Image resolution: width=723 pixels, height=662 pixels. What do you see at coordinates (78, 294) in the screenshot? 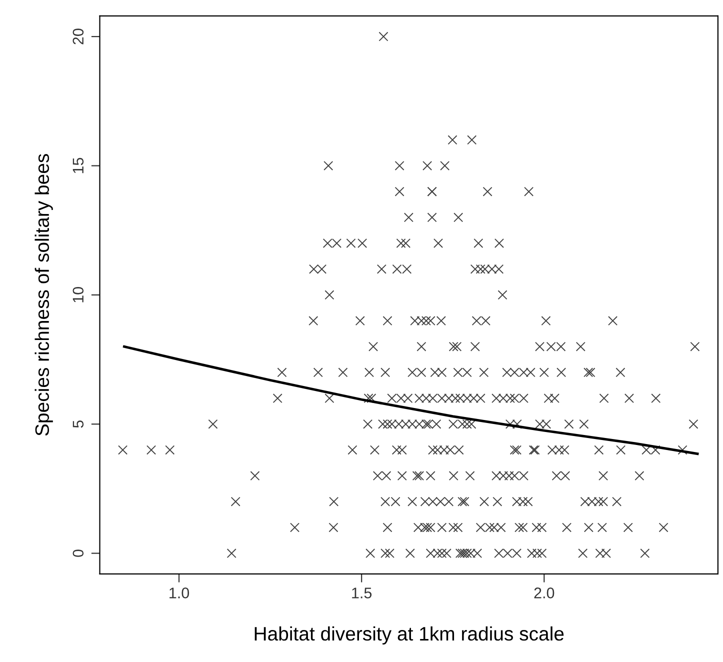
I see `y-tick-label: 10` at bounding box center [78, 294].